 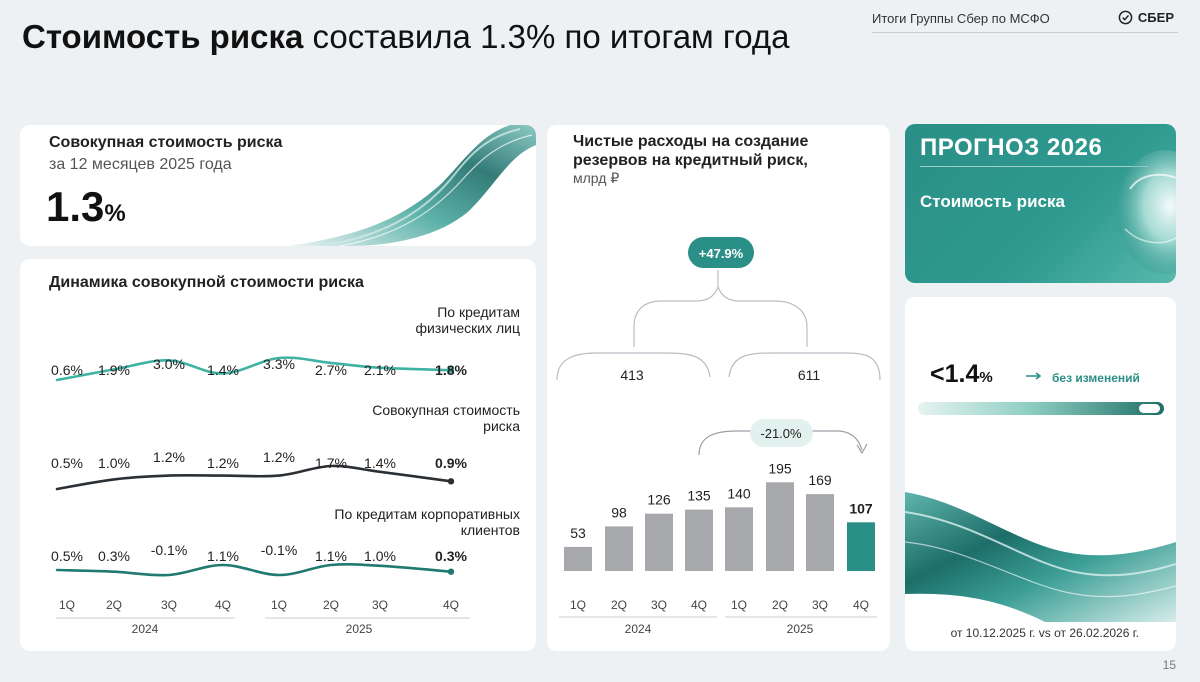 What do you see at coordinates (1040, 557) in the screenshot?
I see `teal-ribbon-decoration` at bounding box center [1040, 557].